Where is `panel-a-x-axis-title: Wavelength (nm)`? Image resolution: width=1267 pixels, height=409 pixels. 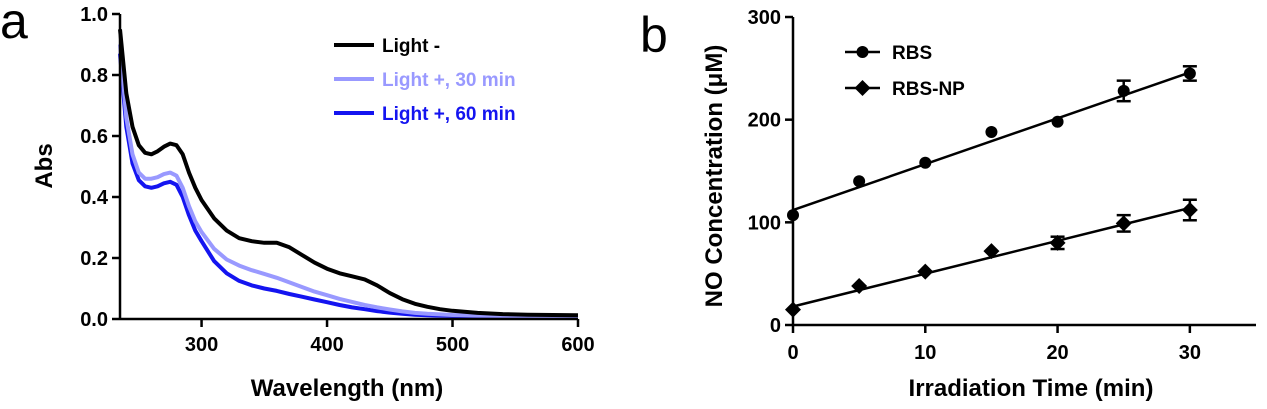 panel-a-x-axis-title: Wavelength (nm) is located at coordinates (347, 388).